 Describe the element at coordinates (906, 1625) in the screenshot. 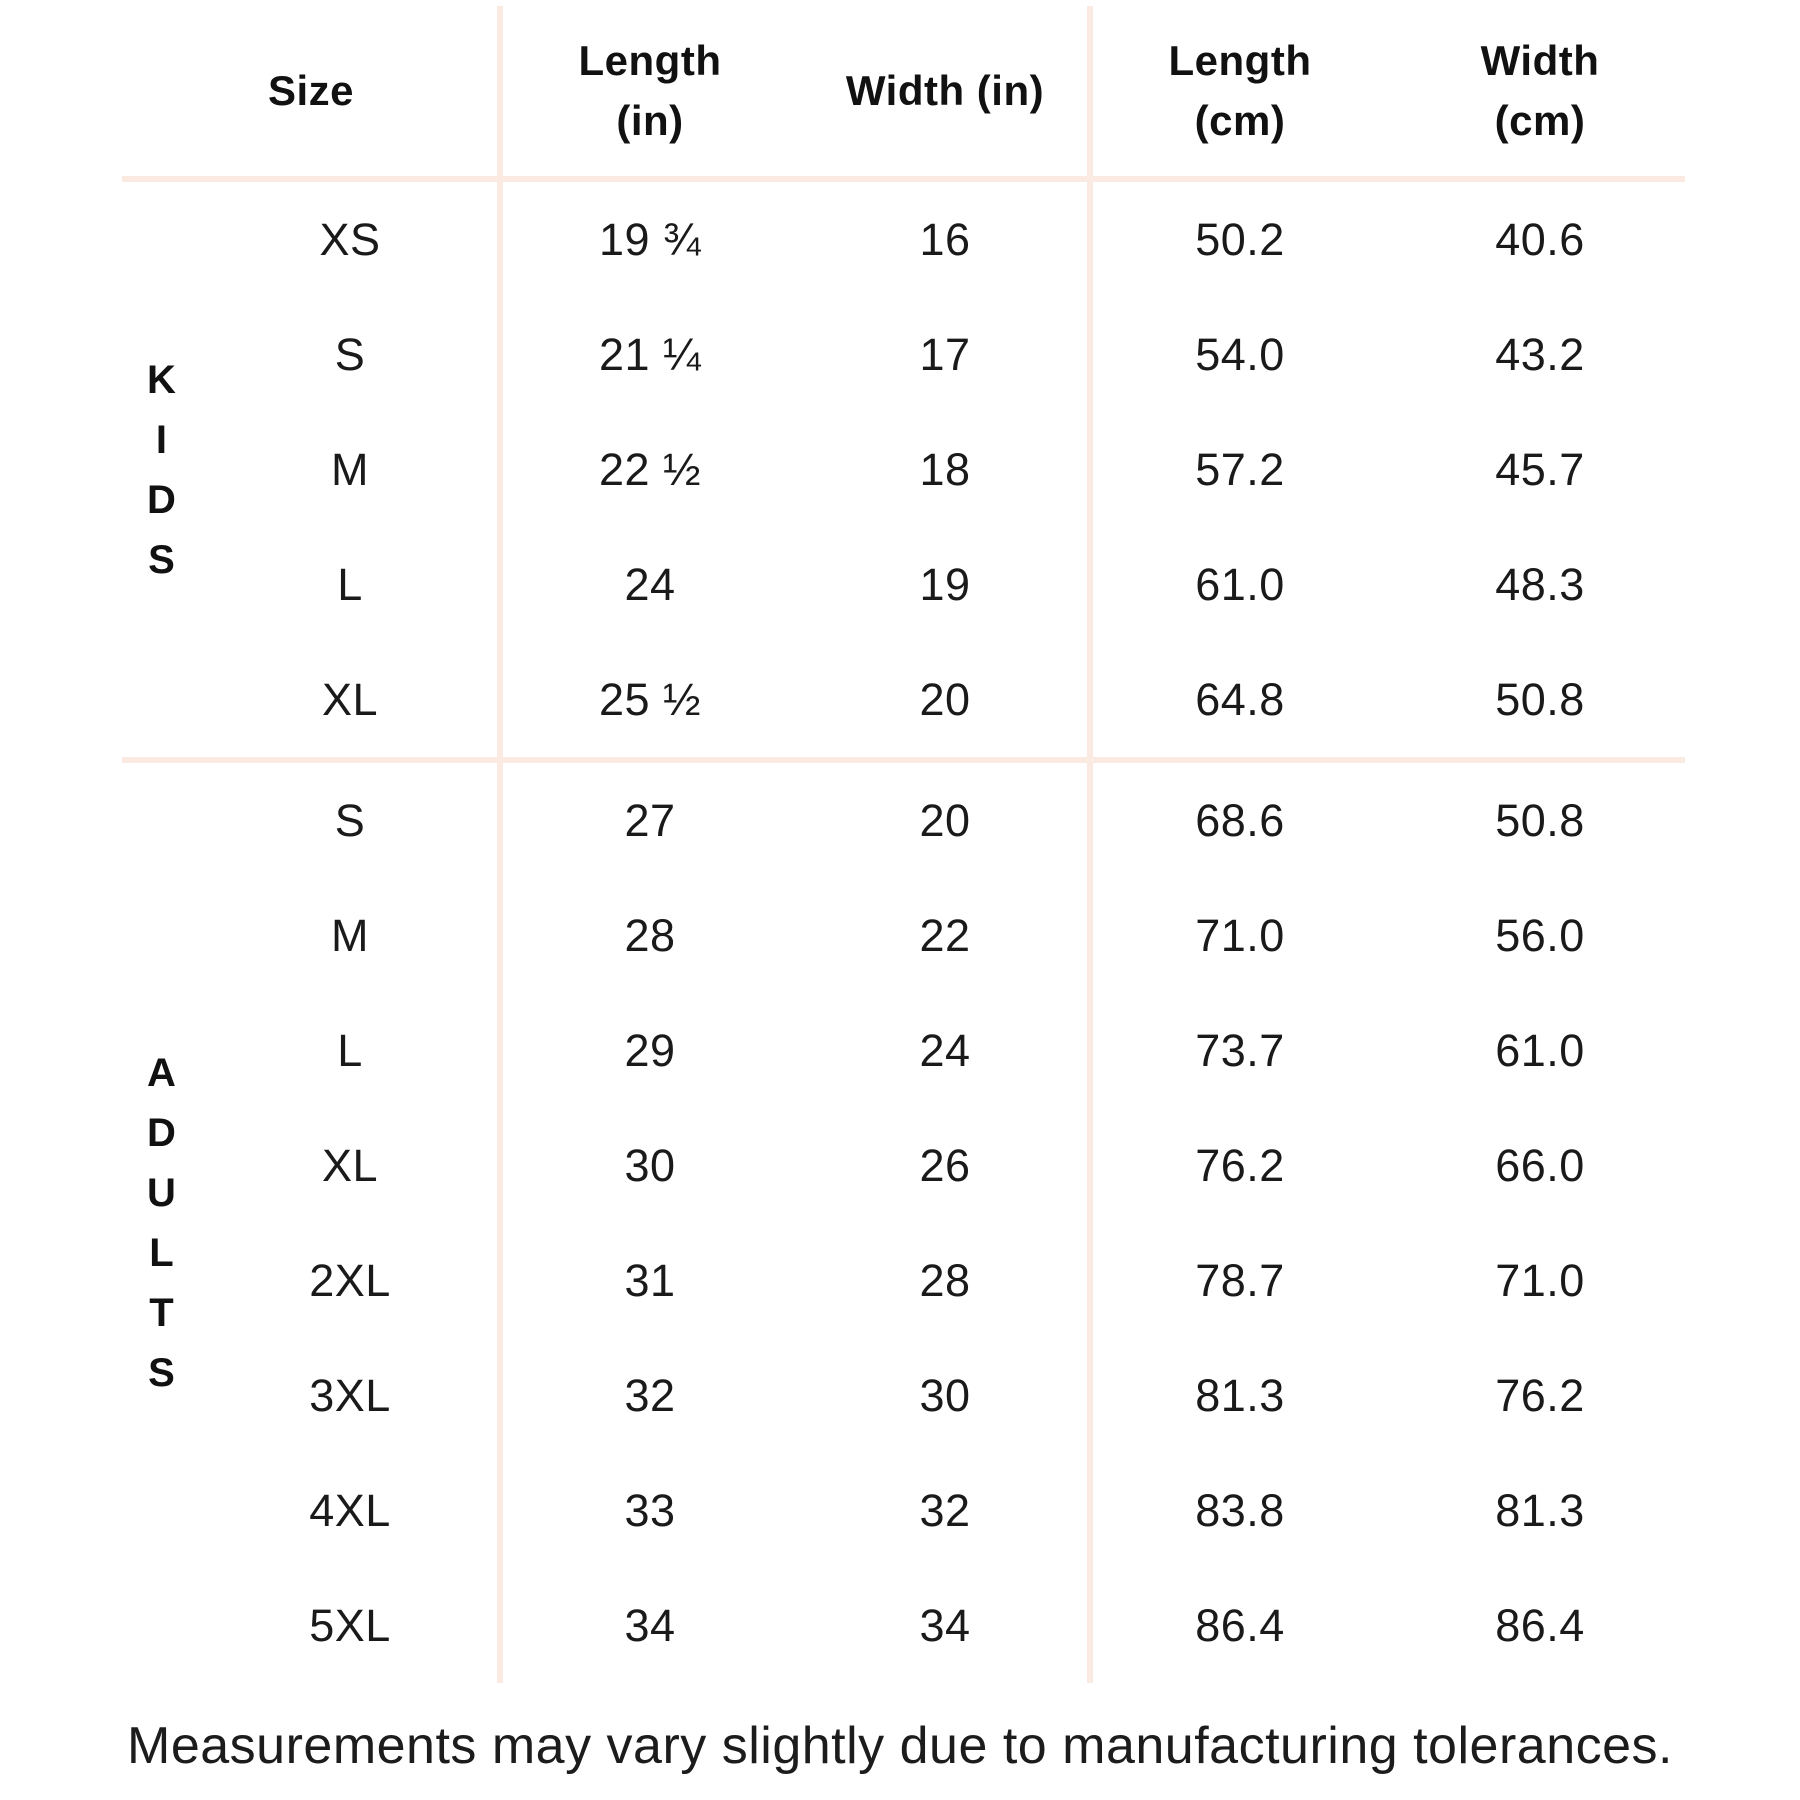

I see `table-row-adults-5xl: 5XL 34 34 86.4 86.4` at that location.